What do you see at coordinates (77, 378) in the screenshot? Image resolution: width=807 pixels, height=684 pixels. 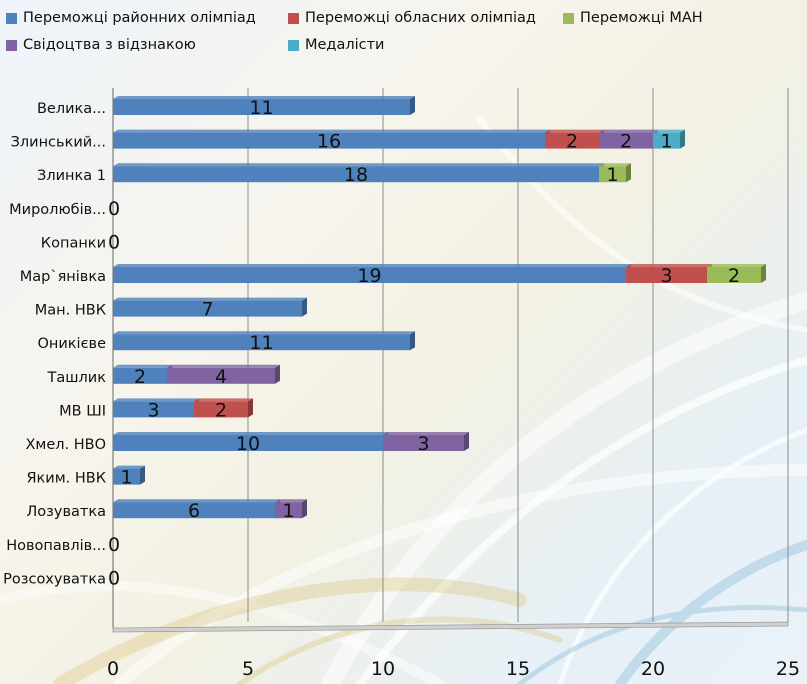 I see `category-label-ташлик: Ташлик` at bounding box center [77, 378].